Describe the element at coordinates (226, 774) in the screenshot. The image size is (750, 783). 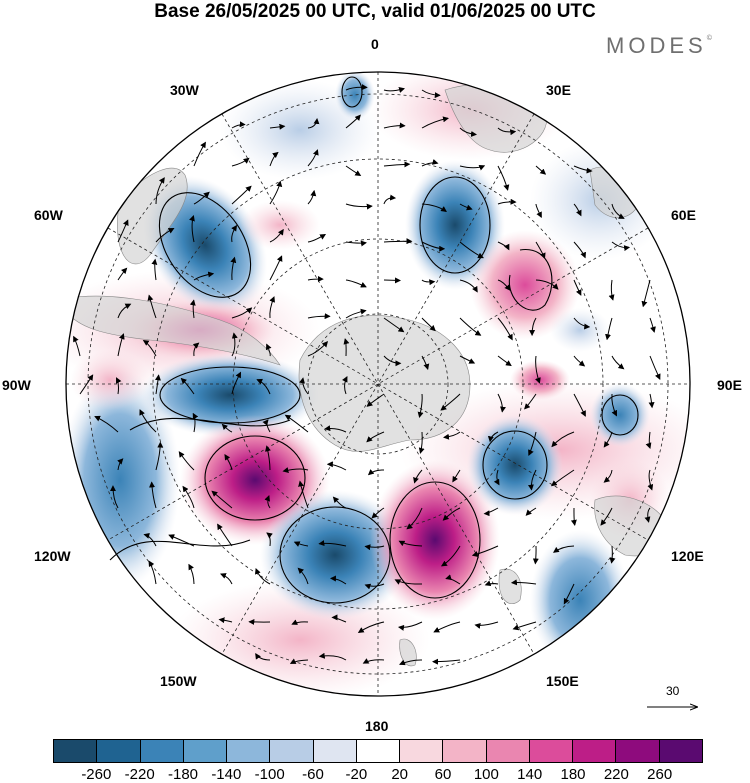
I see `colorbar-tick-label: -140` at that location.